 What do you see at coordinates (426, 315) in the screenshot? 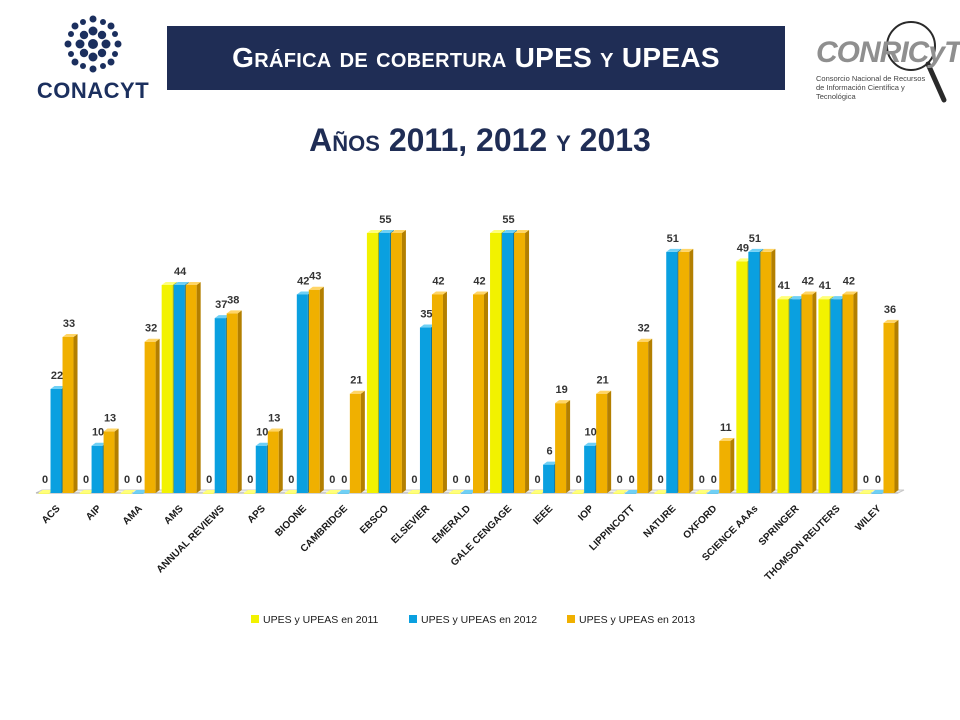
I see `data-label: 35` at bounding box center [426, 315].